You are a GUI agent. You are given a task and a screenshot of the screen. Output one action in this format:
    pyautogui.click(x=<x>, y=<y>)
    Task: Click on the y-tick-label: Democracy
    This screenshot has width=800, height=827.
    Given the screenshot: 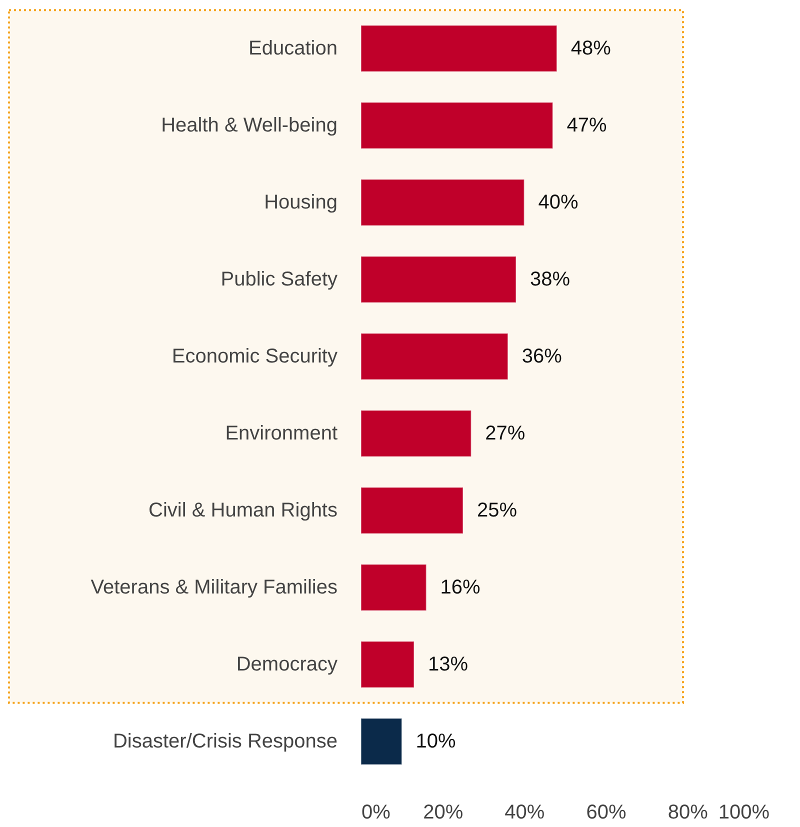 What is the action you would take?
    pyautogui.click(x=287, y=665)
    